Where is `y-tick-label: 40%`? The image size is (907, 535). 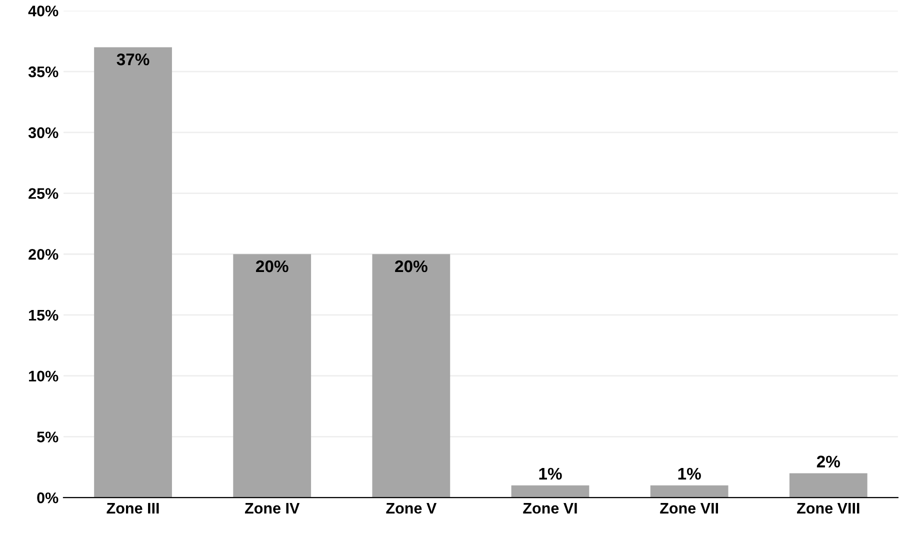
y-tick-label: 40% is located at coordinates (43, 11).